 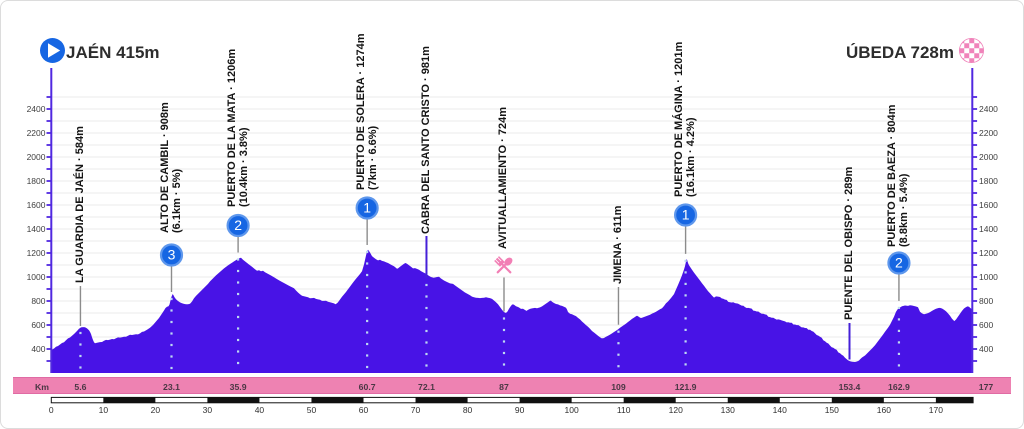 I want to click on y-axis-label-left: 800, so click(x=38, y=300).